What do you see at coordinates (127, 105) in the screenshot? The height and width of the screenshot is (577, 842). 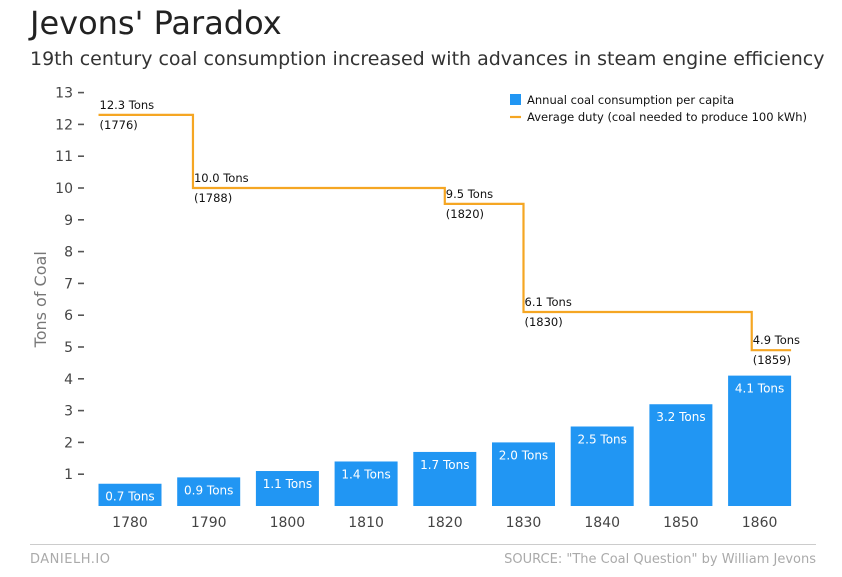 I see `step-value-label: 12.3 Tons` at bounding box center [127, 105].